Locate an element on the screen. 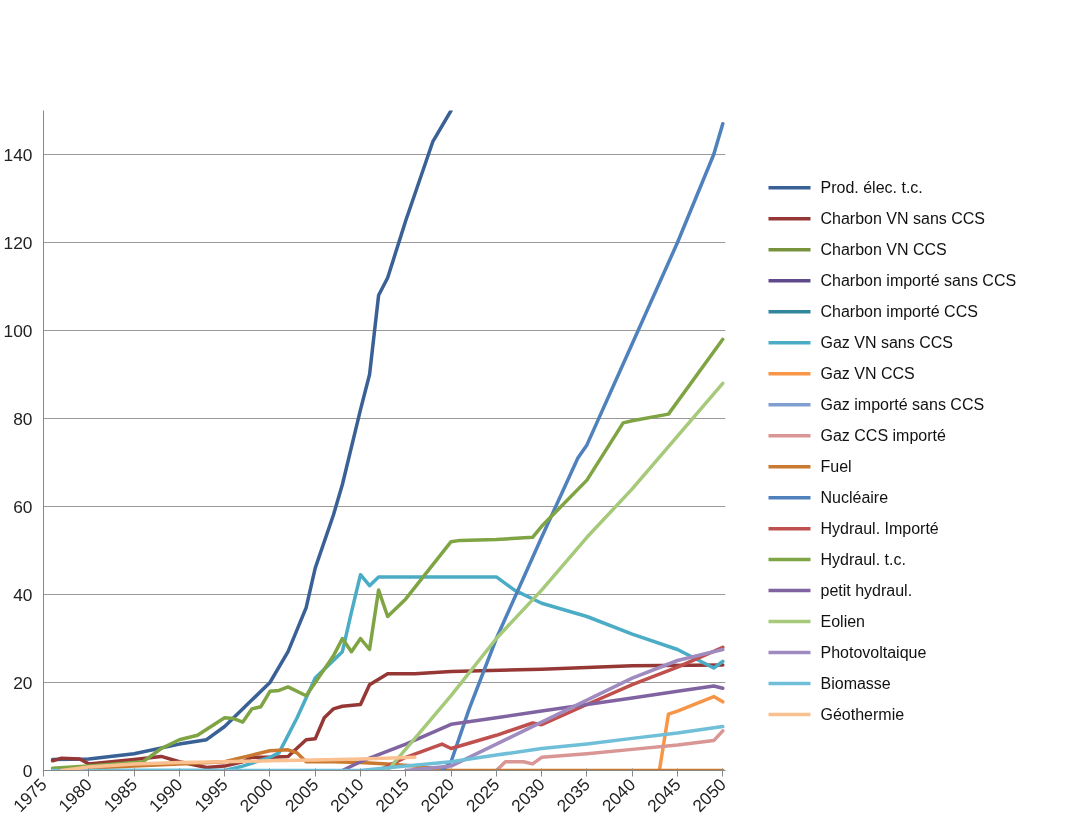 The width and height of the screenshot is (1088, 826). legend-label: Charbon VN sans CCS is located at coordinates (903, 219).